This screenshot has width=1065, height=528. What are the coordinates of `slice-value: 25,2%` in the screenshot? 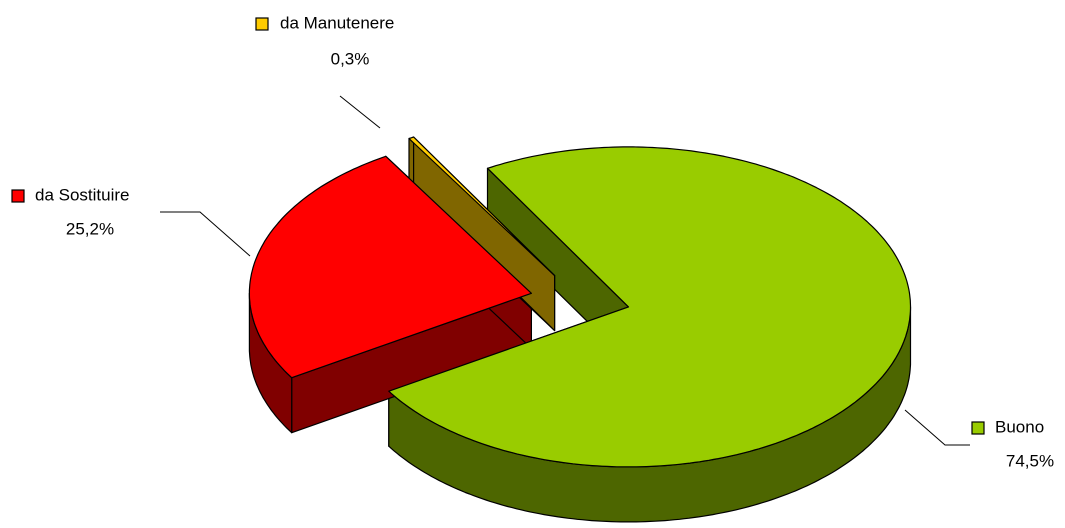 It's located at (90, 228).